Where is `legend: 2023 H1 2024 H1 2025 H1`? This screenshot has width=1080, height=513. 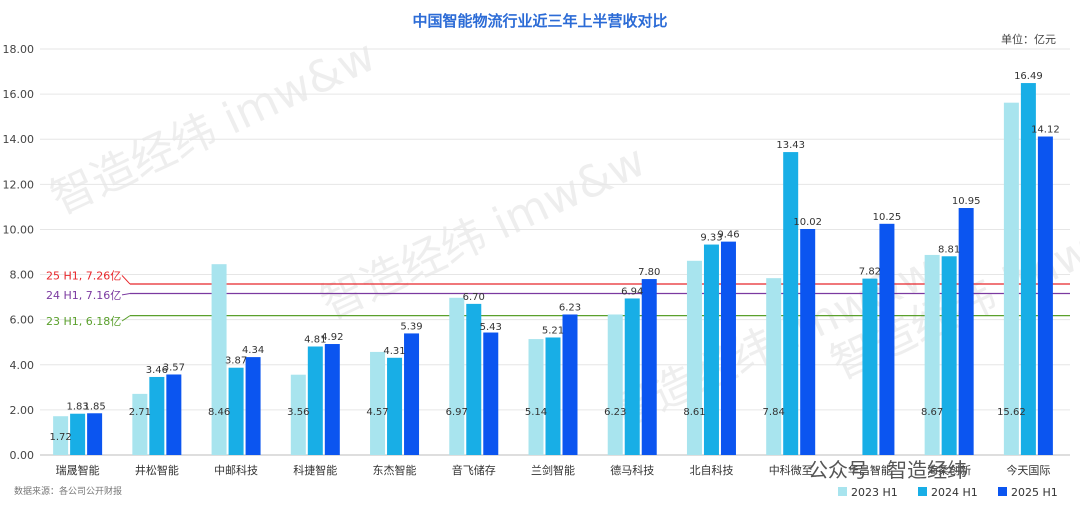
legend: 2023 H1 2024 H1 2025 H1 is located at coordinates (948, 492).